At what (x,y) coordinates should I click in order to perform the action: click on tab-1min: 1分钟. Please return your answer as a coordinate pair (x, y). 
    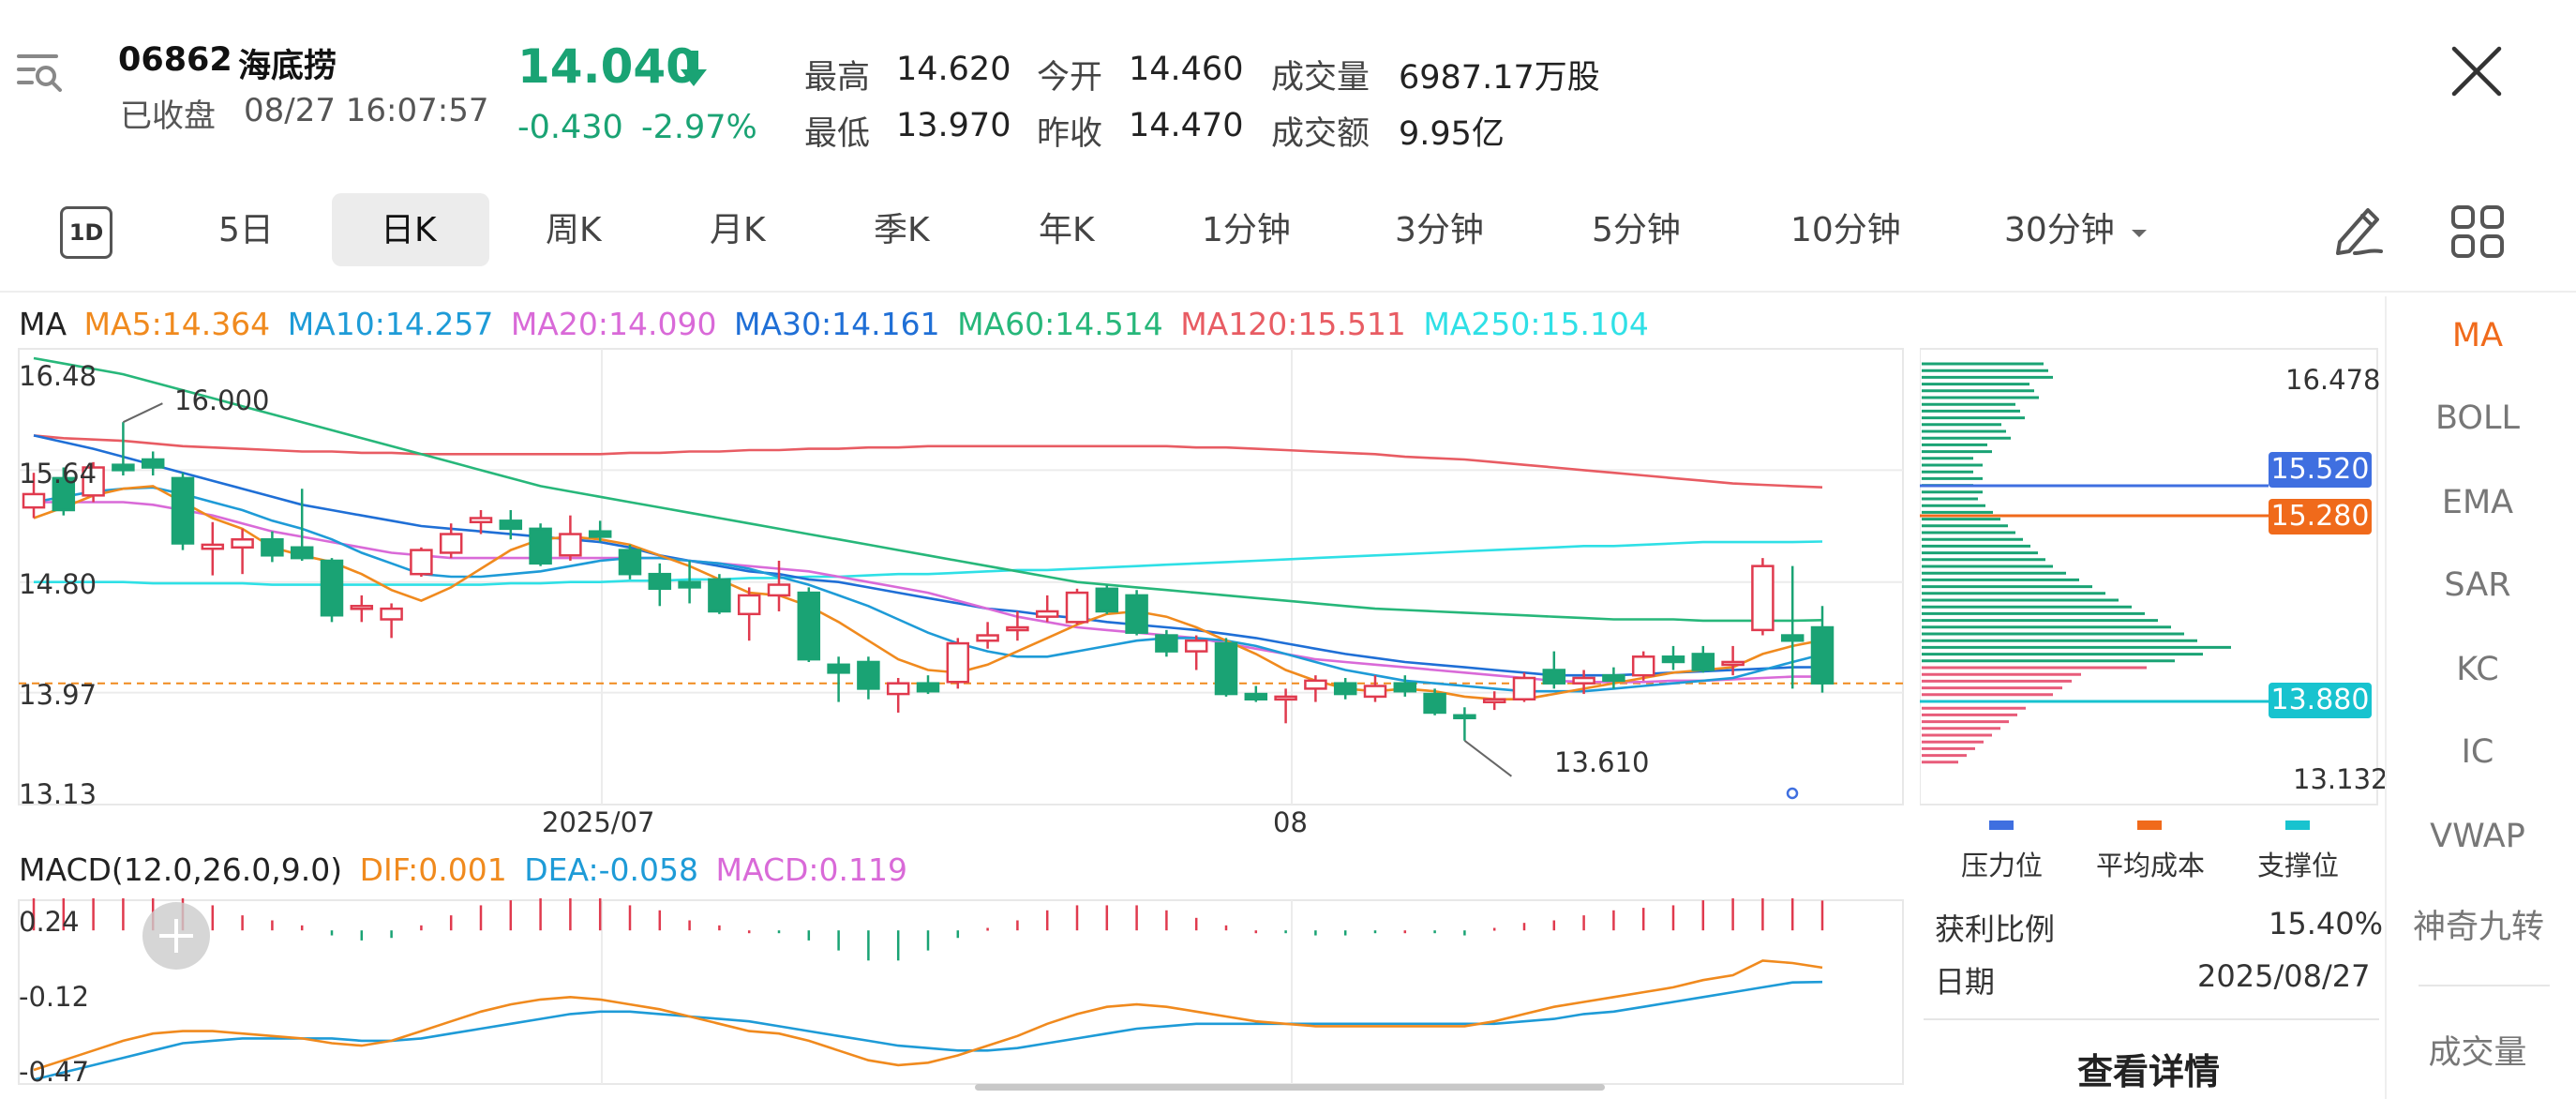
    Looking at the image, I should click on (1247, 230).